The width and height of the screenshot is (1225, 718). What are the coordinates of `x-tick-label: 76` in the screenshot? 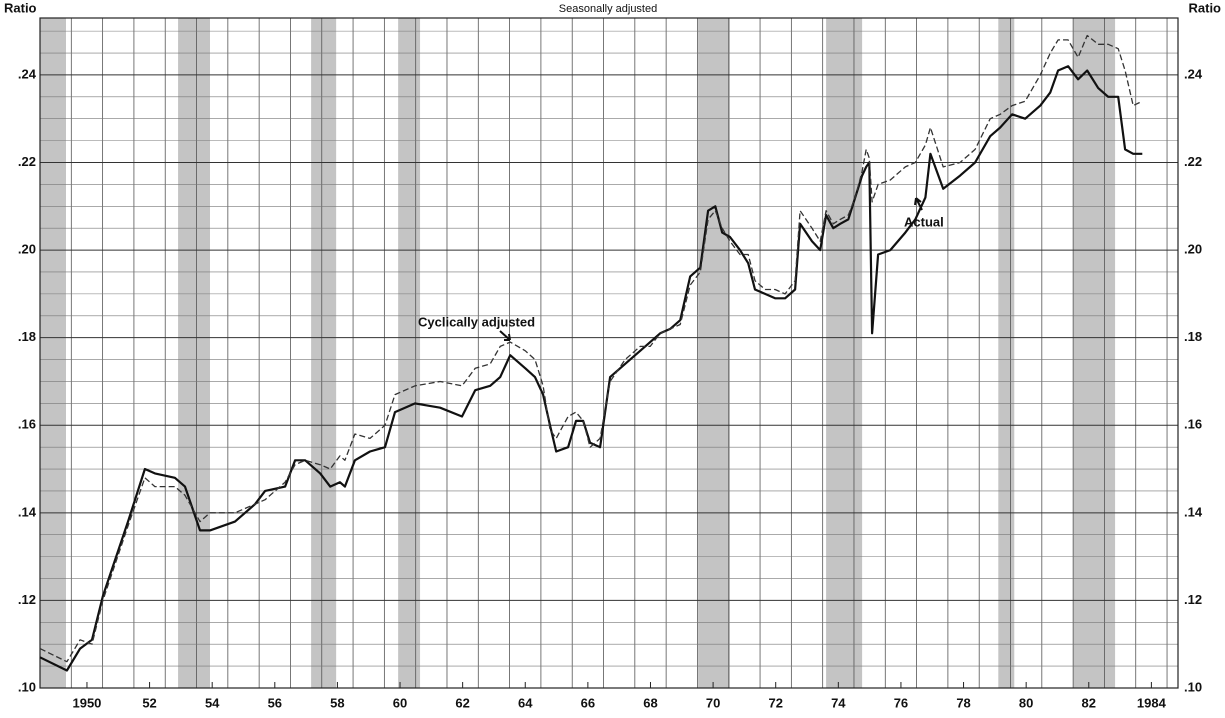 It's located at (901, 702).